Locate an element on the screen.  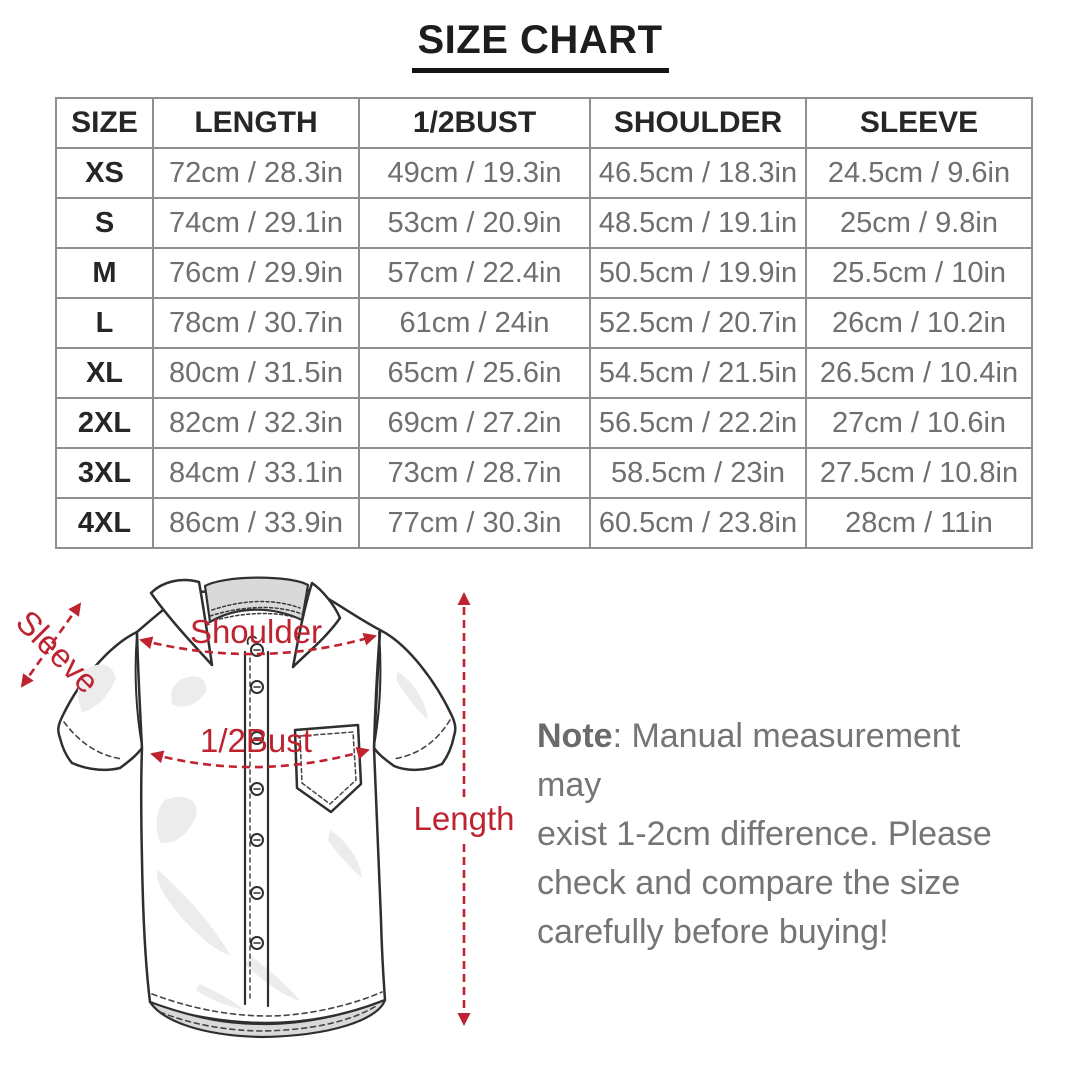
half-bust-label: 1/2Bust is located at coordinates (256, 740).